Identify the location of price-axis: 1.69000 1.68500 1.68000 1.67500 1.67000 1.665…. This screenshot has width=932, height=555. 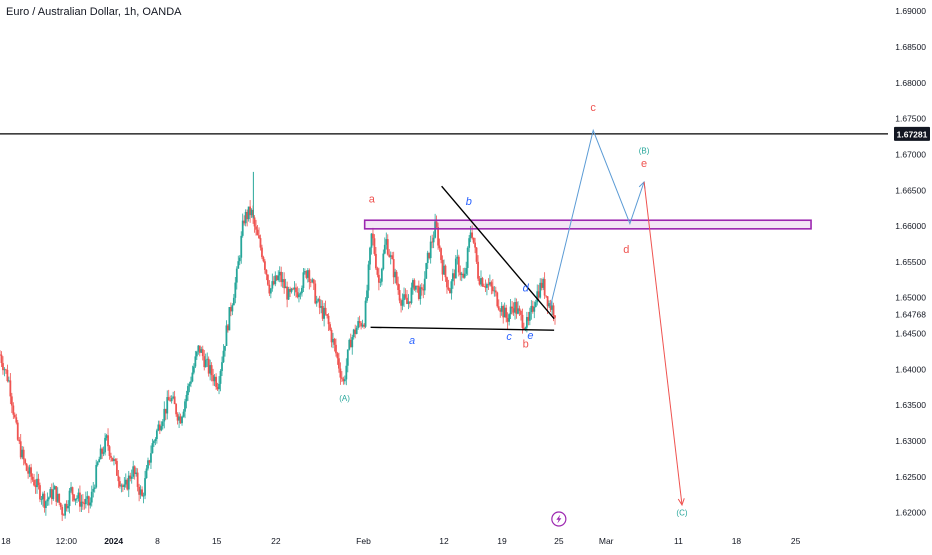
(910, 275).